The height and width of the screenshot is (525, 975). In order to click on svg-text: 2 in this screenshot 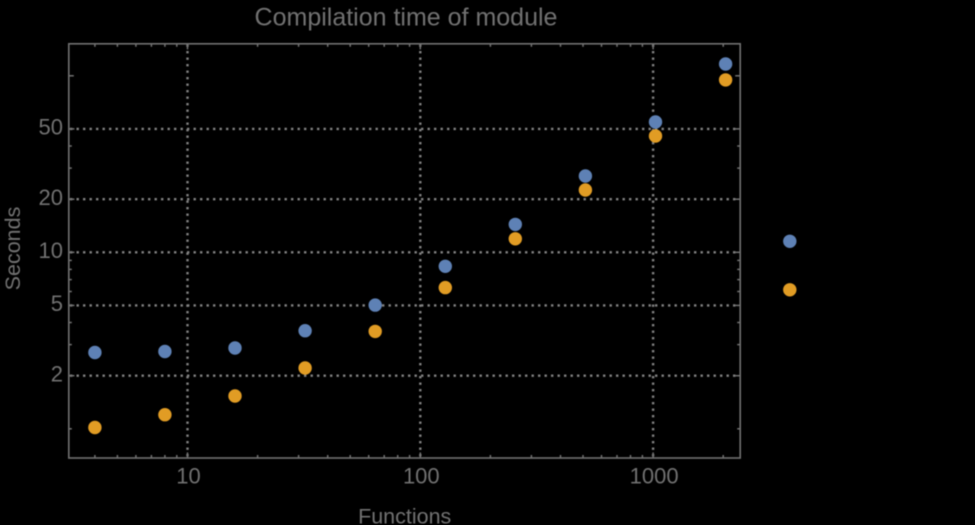, I will do `click(57, 373)`.